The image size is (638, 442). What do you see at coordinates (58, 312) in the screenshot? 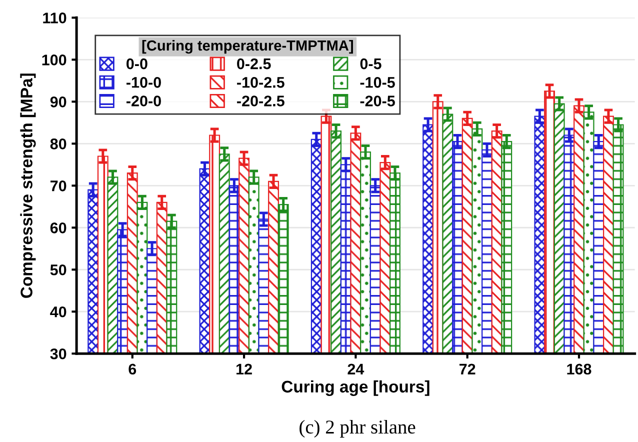
I see `y-tick-label: 40` at bounding box center [58, 312].